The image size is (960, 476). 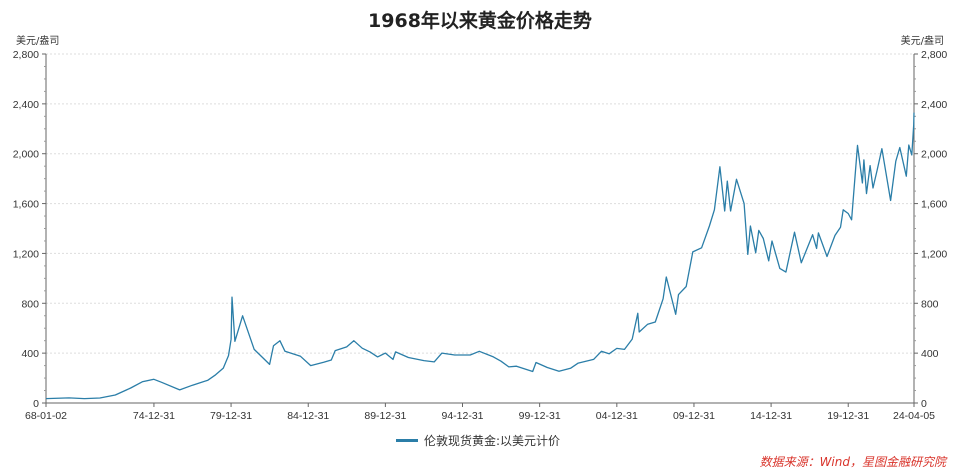 I want to click on x-tick-label: 94-12-31, so click(x=462, y=416).